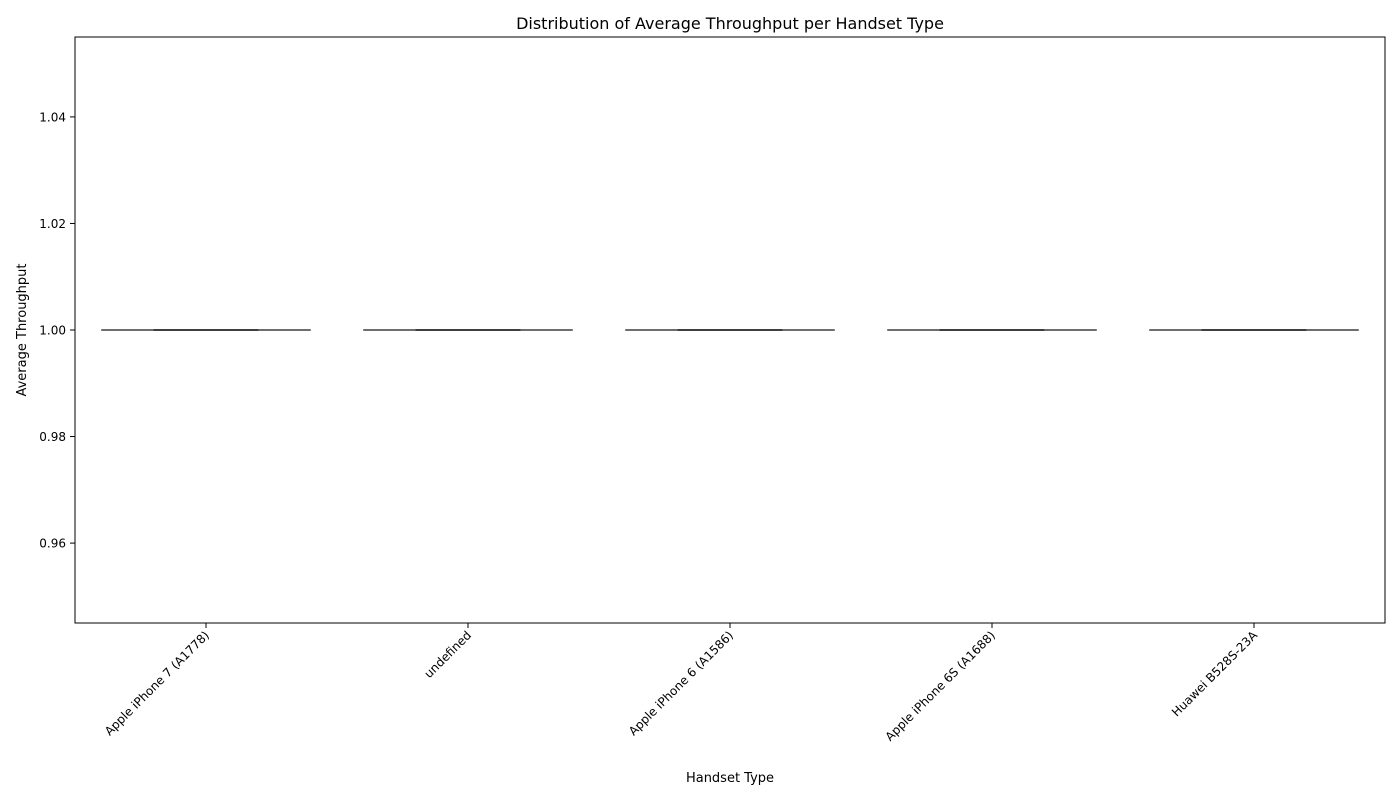 The width and height of the screenshot is (1400, 800). I want to click on y-axis-label: Average Throughput, so click(22, 329).